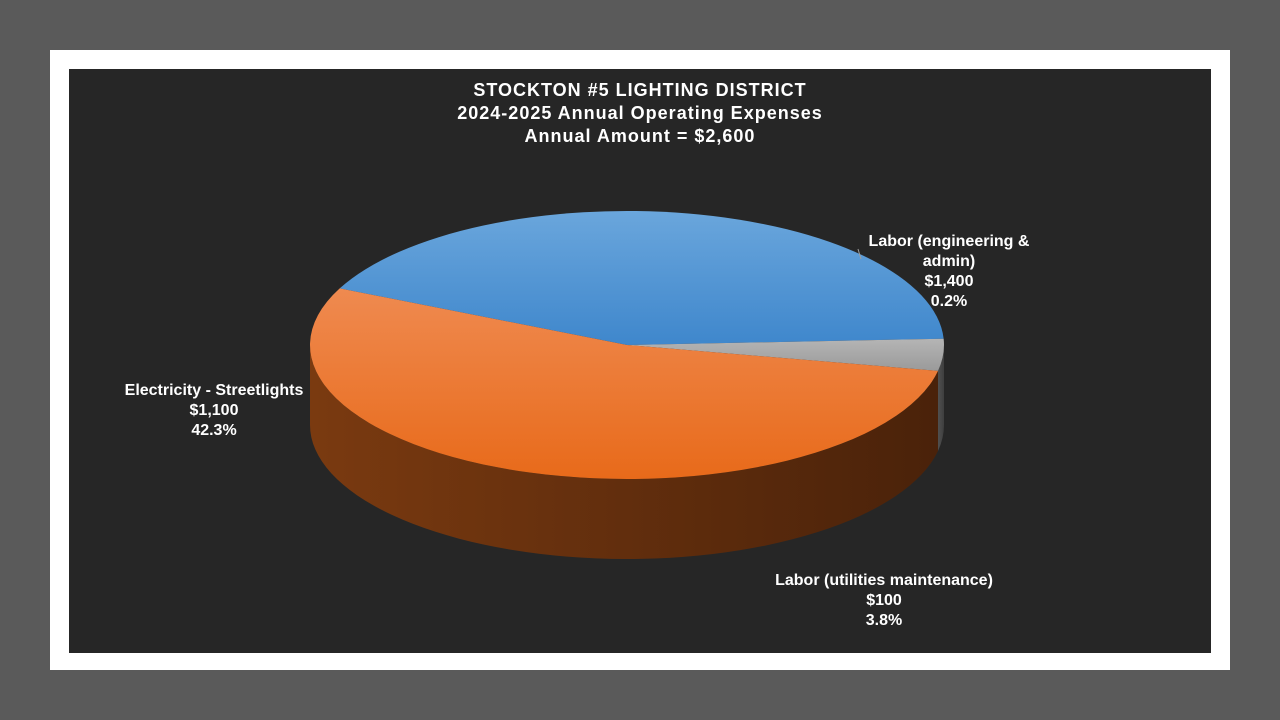 Image resolution: width=1280 pixels, height=720 pixels. Describe the element at coordinates (624, 383) in the screenshot. I see `pie-slice-engineering` at that location.